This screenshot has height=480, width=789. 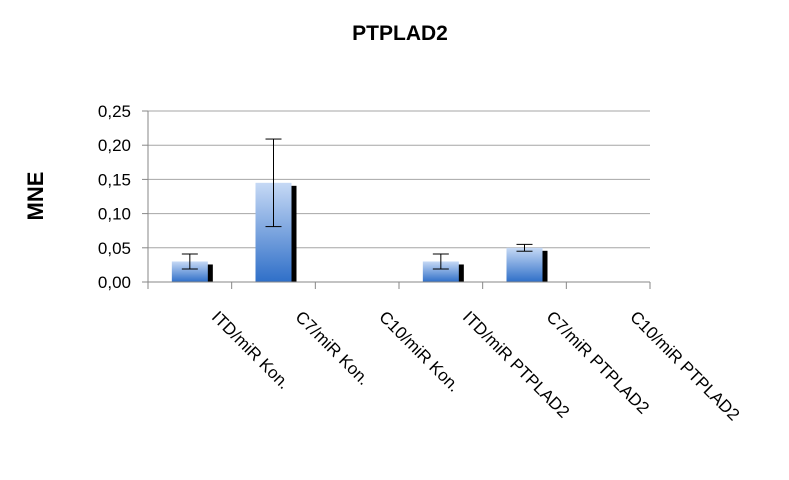 I want to click on y-tick-label: 0,05, so click(x=114, y=248).